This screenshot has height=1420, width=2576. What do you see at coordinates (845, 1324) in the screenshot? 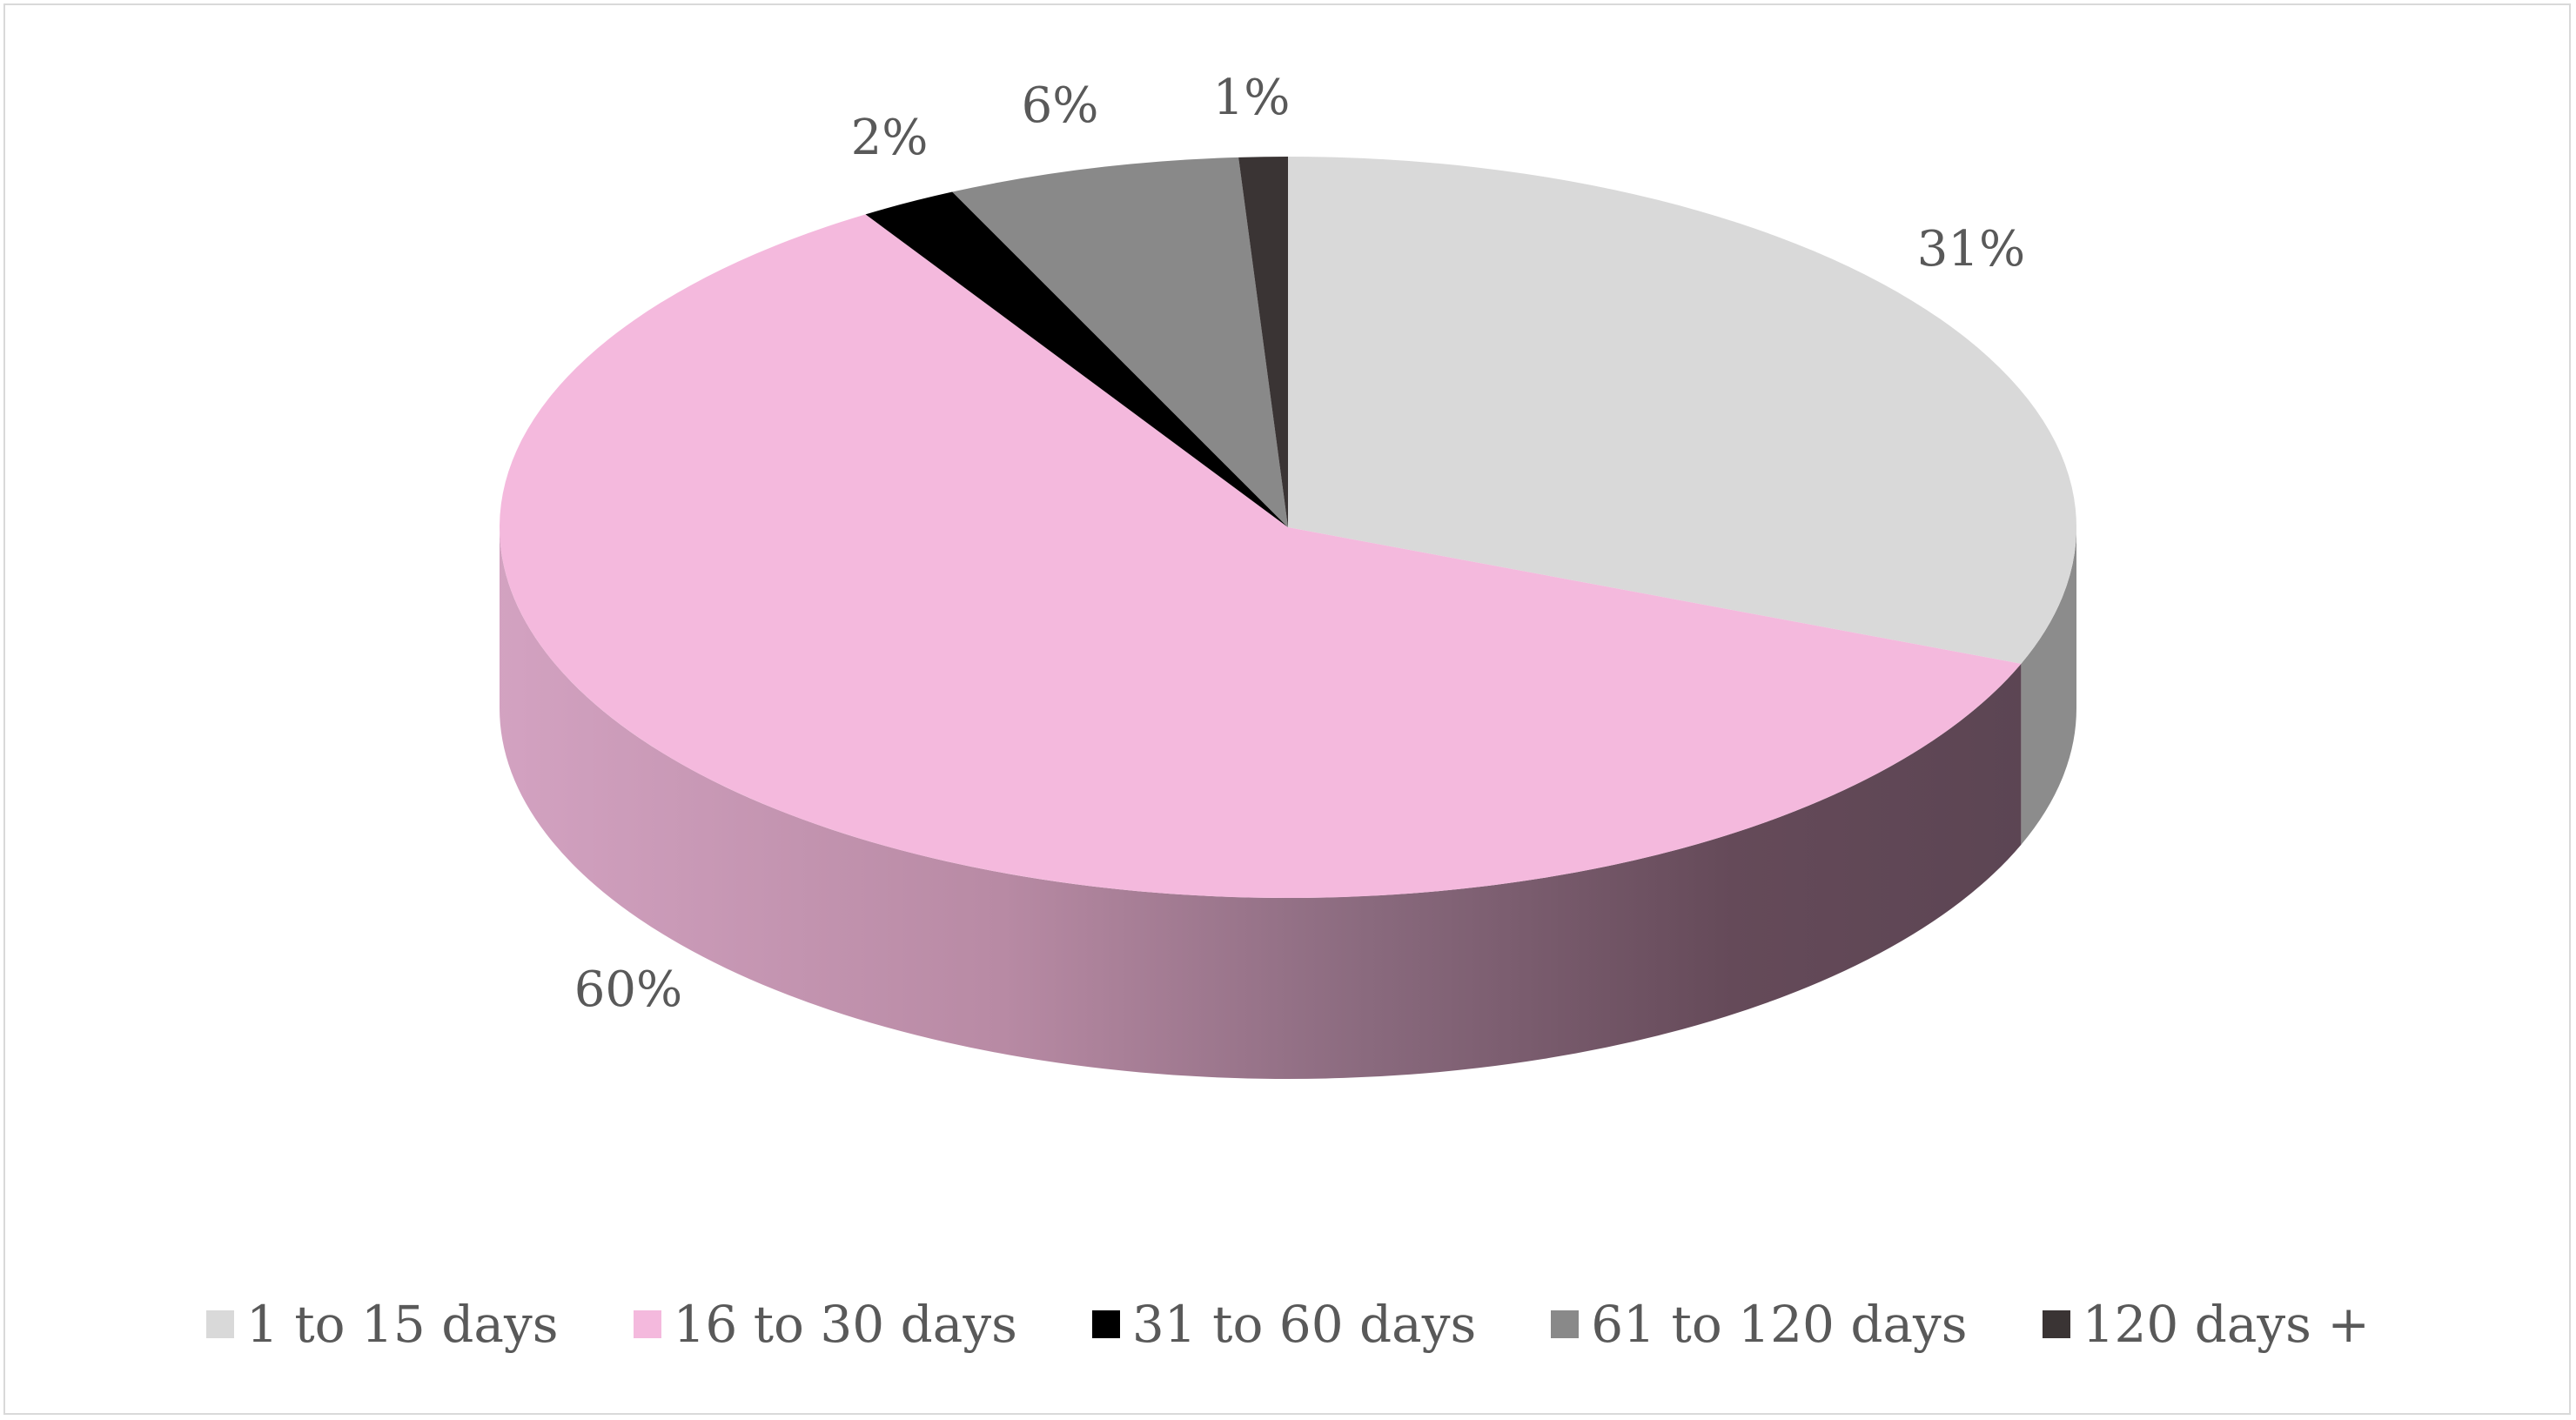
I see `legend-label: 16 to 30 days` at bounding box center [845, 1324].